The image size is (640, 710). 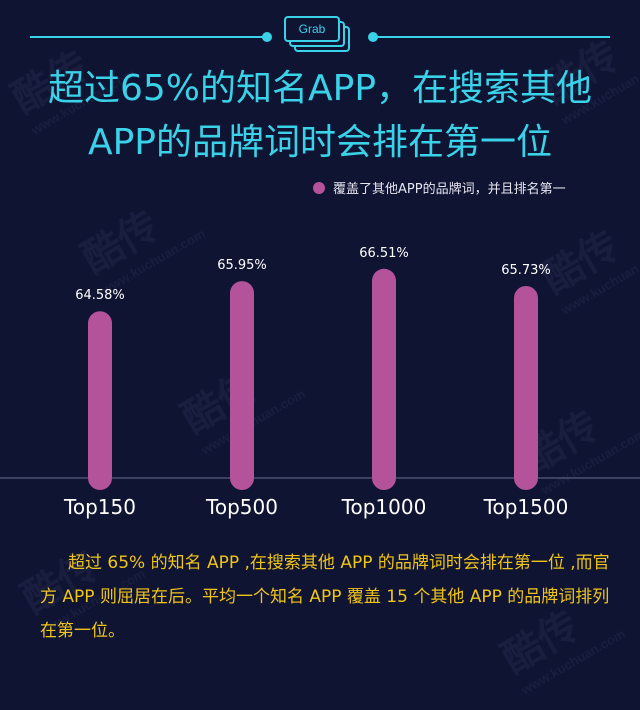 What do you see at coordinates (99, 507) in the screenshot?
I see `x-tick-label-top150: Top150` at bounding box center [99, 507].